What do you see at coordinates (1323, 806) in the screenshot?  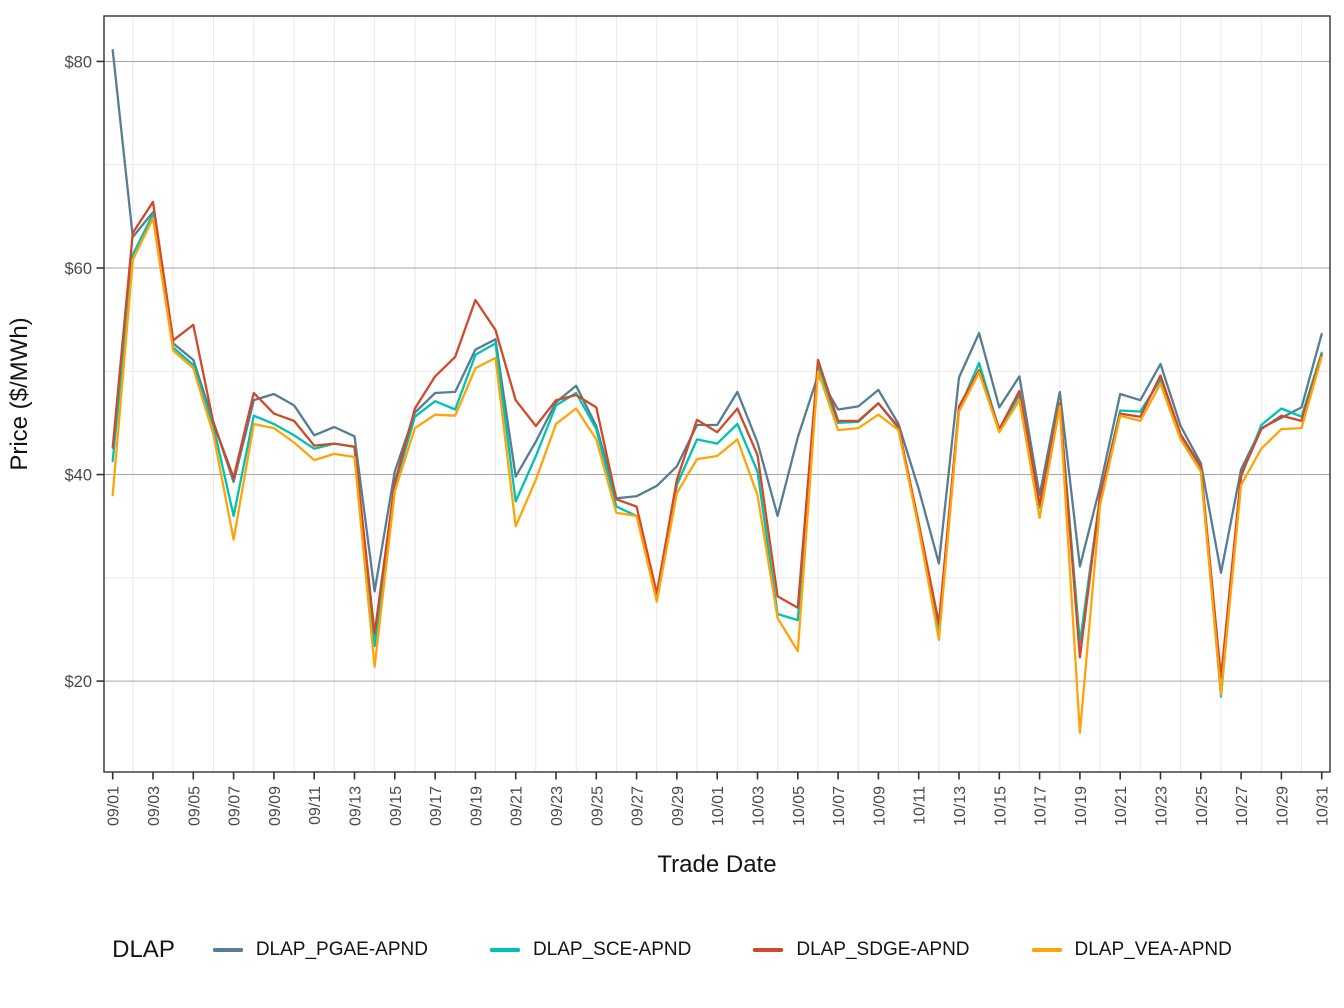 I see `x-tick-label: 10/31` at bounding box center [1323, 806].